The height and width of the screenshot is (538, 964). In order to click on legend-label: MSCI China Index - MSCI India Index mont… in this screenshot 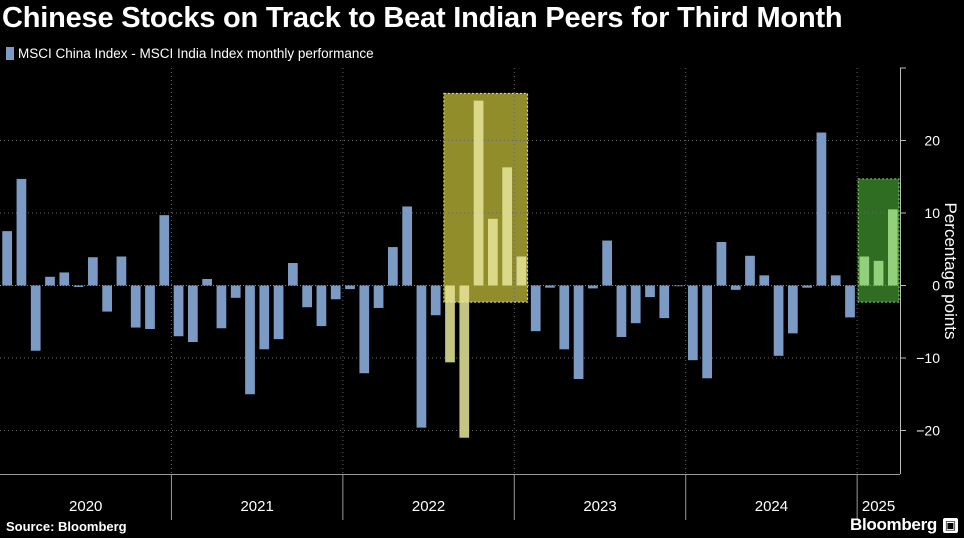, I will do `click(196, 53)`.